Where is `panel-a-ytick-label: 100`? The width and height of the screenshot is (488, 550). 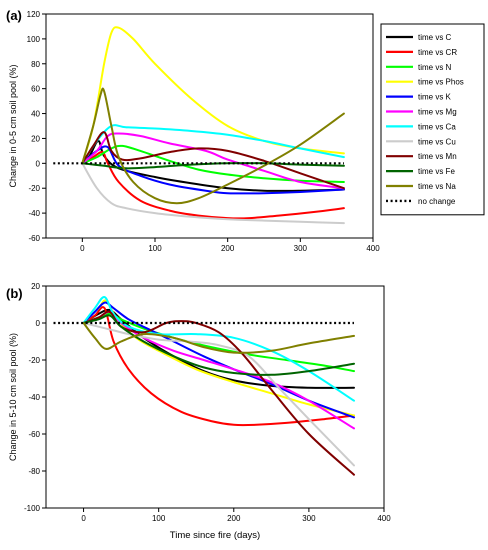 panel-a-ytick-label: 100 is located at coordinates (34, 39).